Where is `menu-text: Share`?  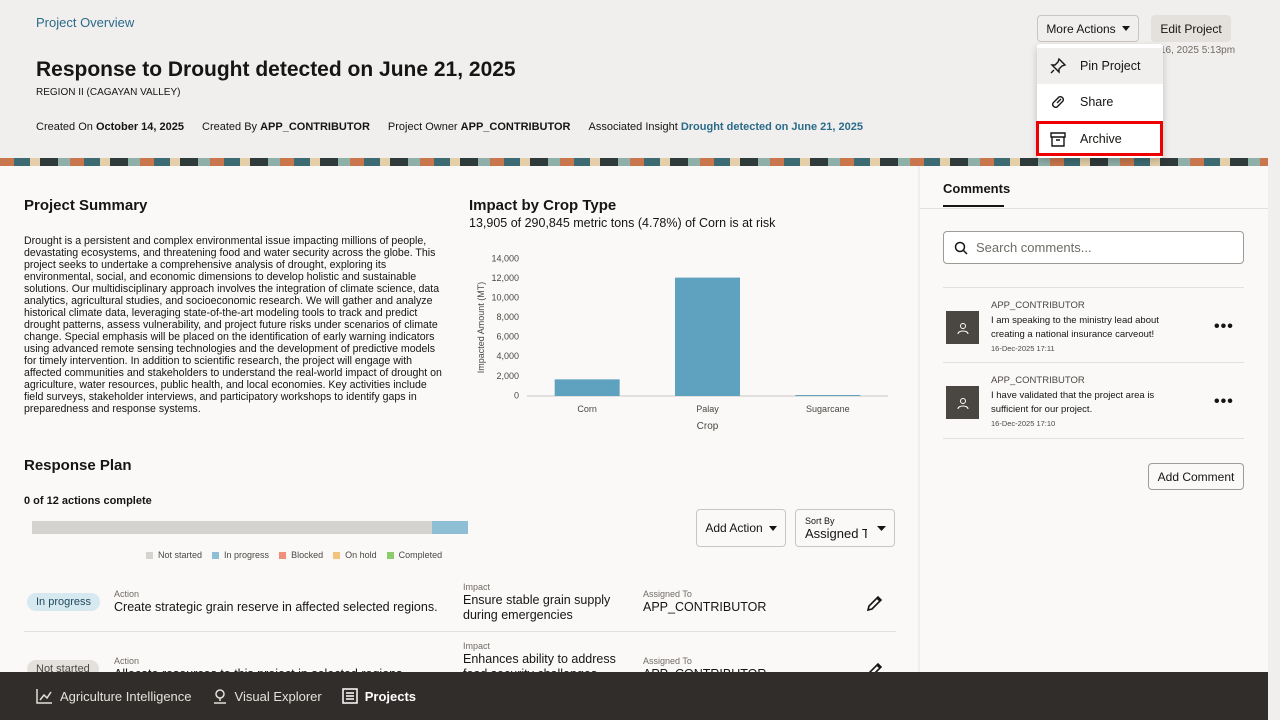 menu-text: Share is located at coordinates (1097, 102).